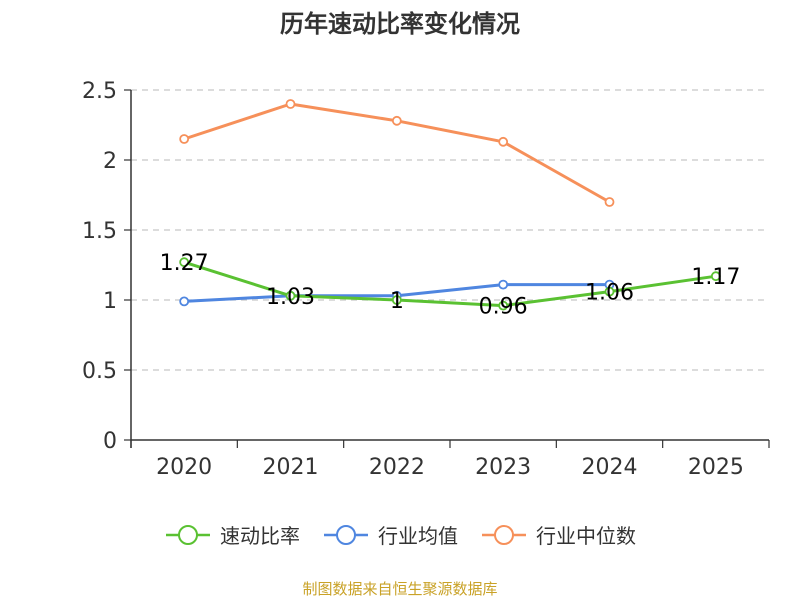  I want to click on x-tick-label: 2025, so click(716, 467).